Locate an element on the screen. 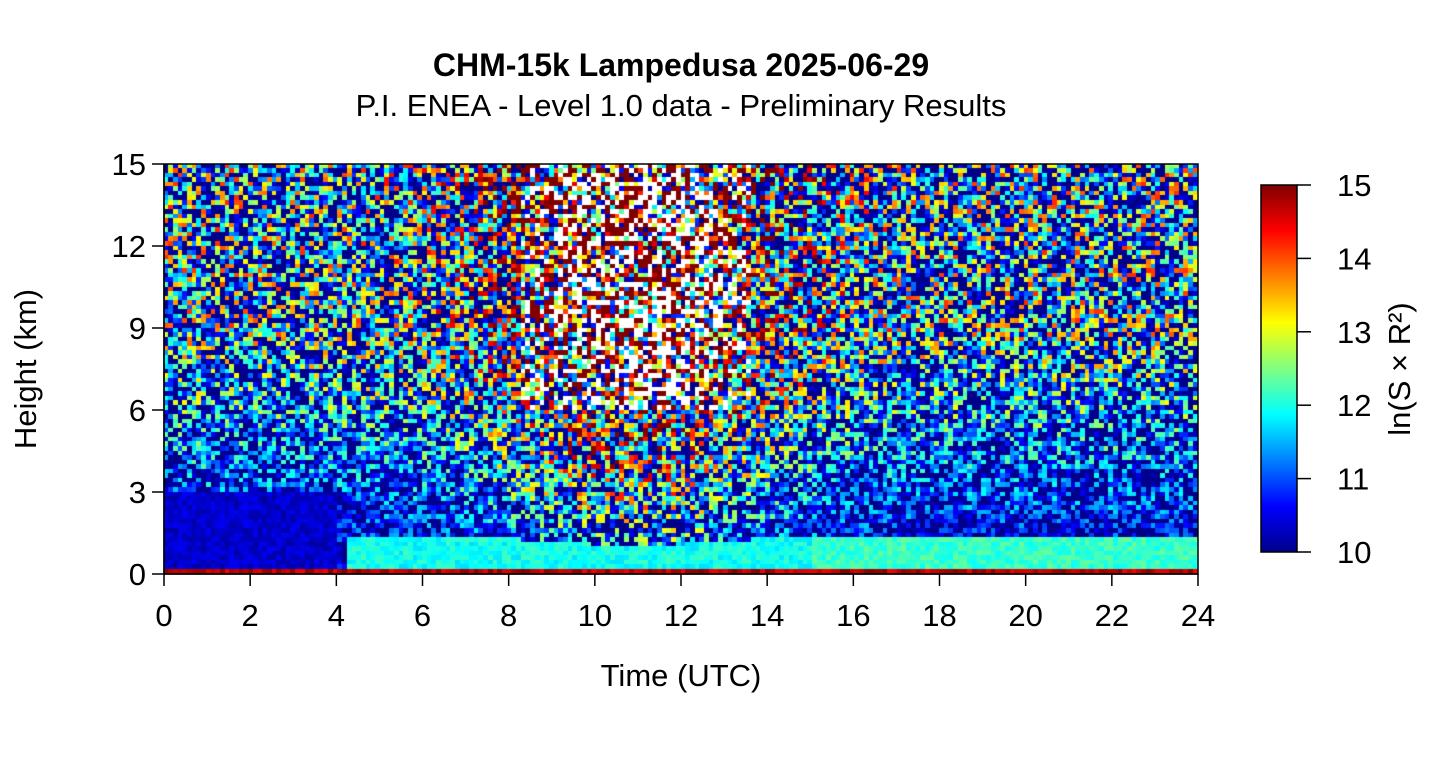 The height and width of the screenshot is (778, 1450). x-tick-label: 14 is located at coordinates (767, 615).